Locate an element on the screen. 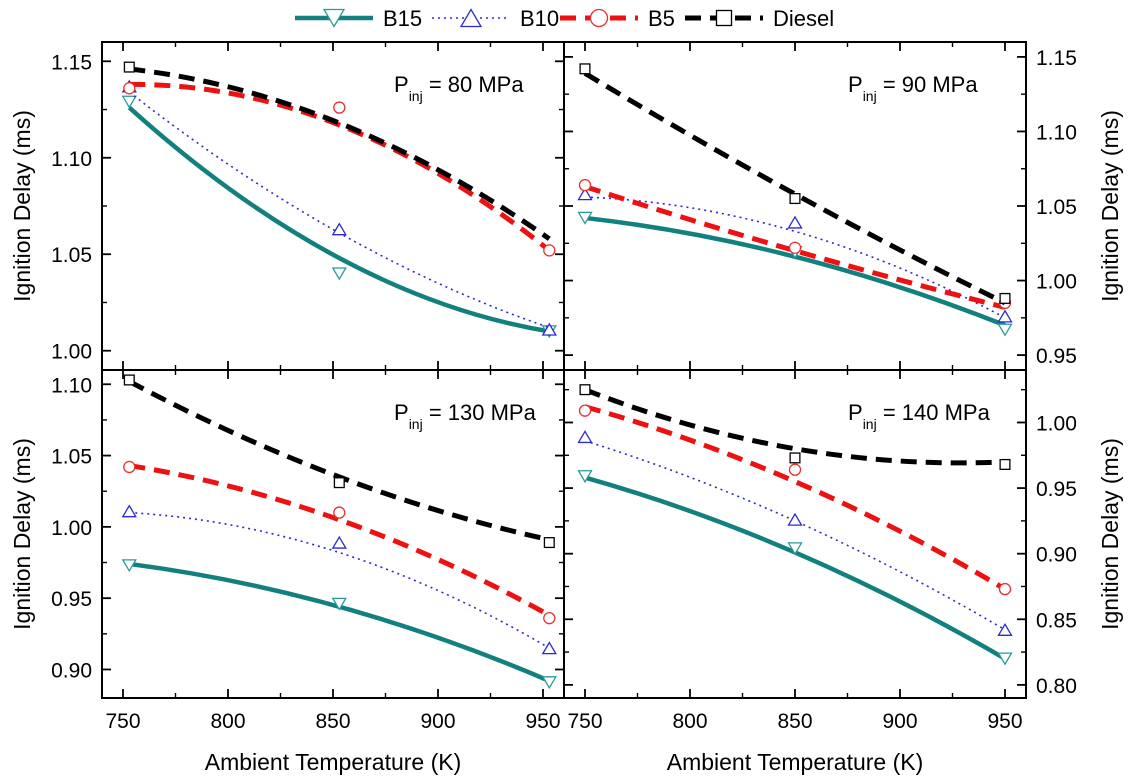  legend-label: B5 is located at coordinates (661, 18).